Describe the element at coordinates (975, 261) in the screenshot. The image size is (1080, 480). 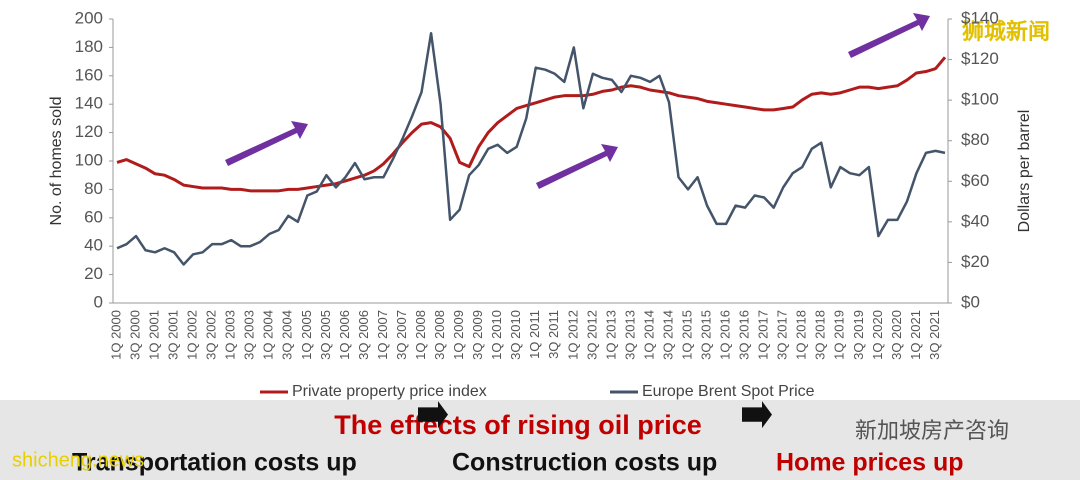
I see `y2-tick-label: $20` at that location.